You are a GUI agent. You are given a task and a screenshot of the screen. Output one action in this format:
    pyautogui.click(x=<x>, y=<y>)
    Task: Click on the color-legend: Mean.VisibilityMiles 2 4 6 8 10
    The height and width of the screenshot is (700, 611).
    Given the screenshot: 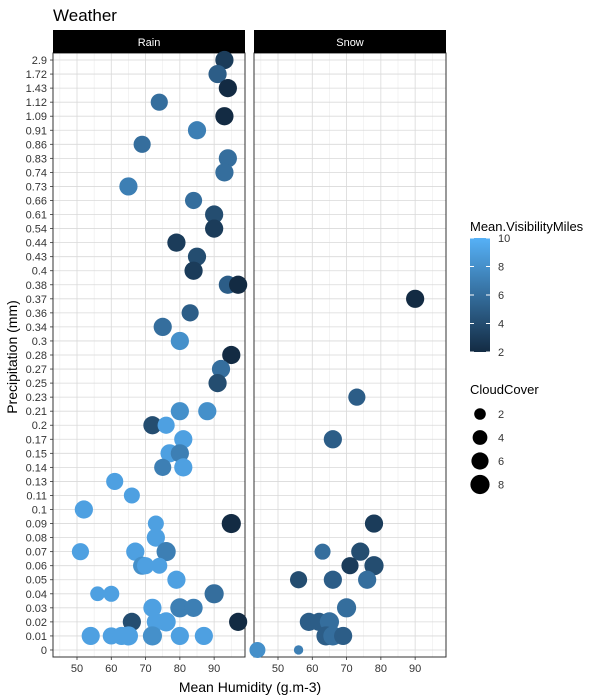 What is the action you would take?
    pyautogui.click(x=527, y=289)
    